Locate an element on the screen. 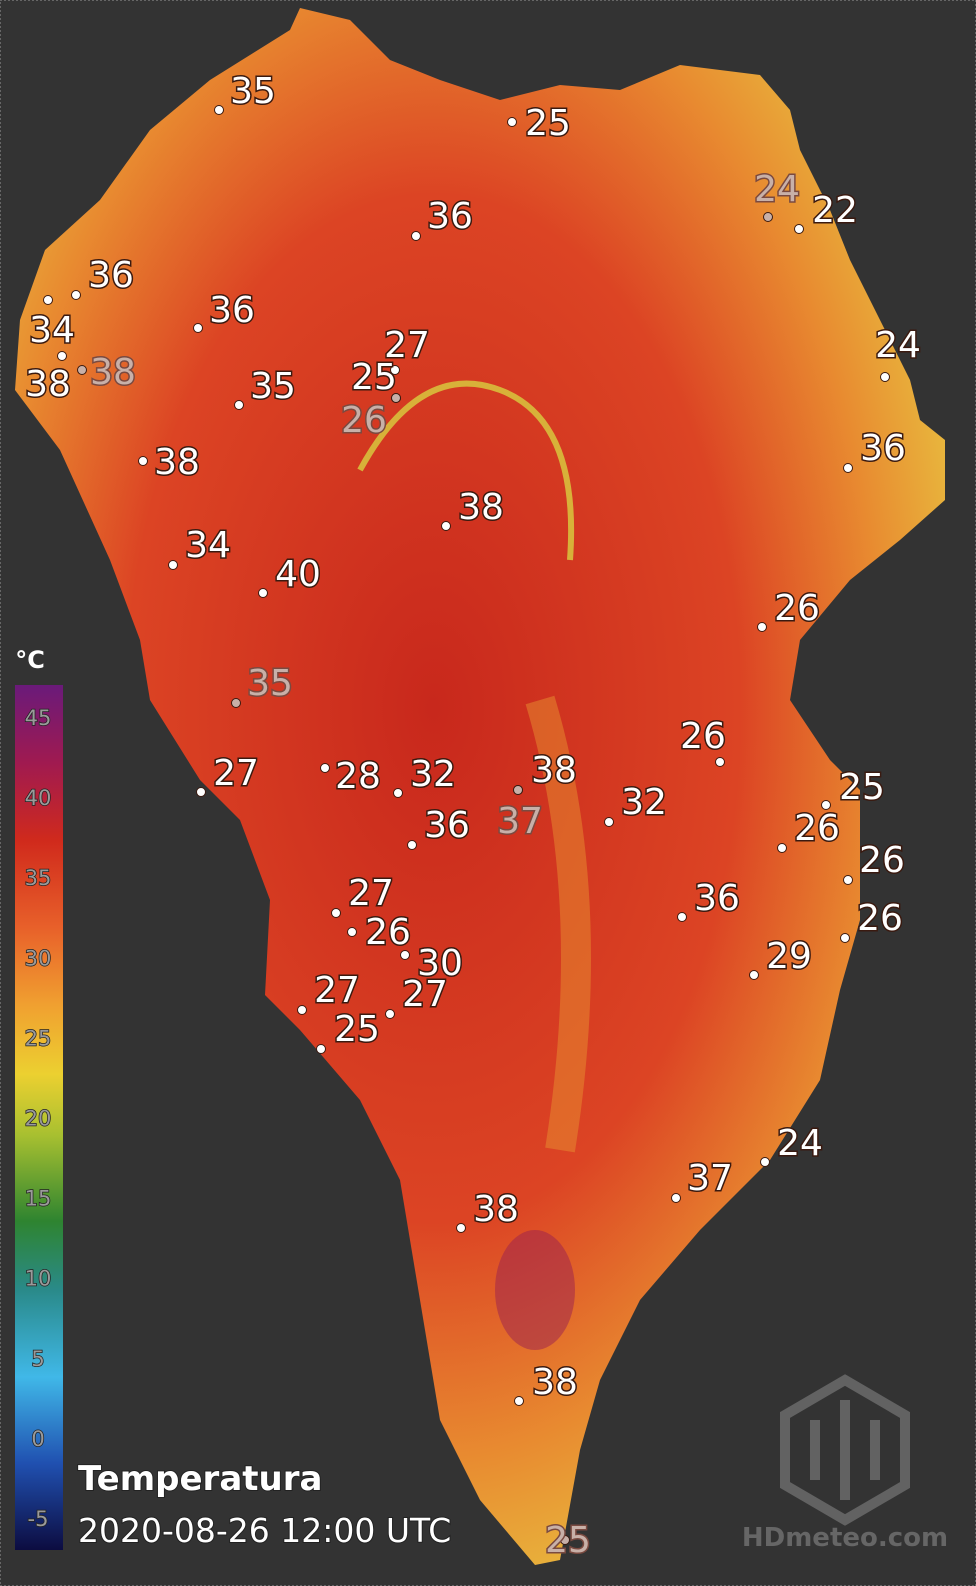  colorbar-tick: -5 is located at coordinates (38, 1519).